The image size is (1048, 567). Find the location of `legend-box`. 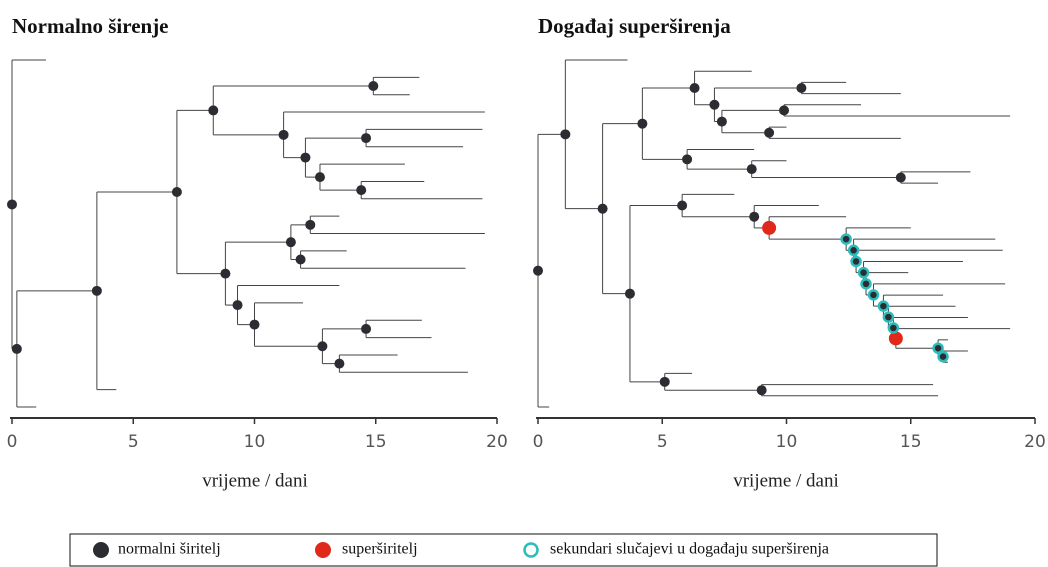

legend-box is located at coordinates (503, 550).